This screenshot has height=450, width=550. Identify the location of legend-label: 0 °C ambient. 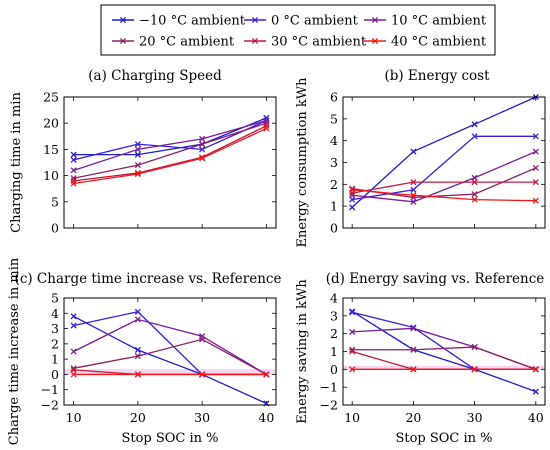
(315, 21).